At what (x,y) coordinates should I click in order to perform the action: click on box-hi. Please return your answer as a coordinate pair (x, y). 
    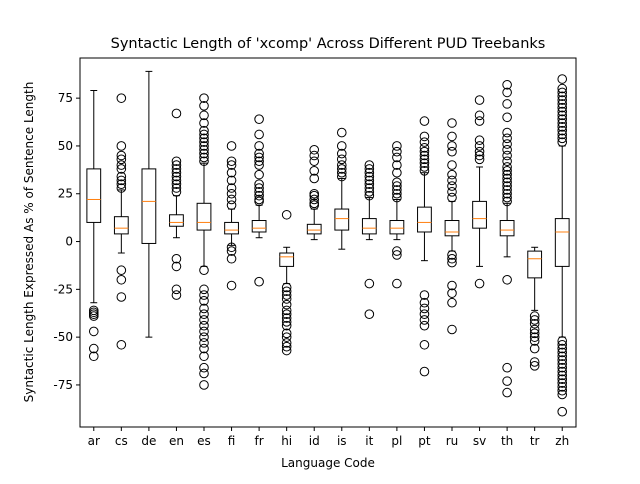
    Looking at the image, I should click on (287, 282).